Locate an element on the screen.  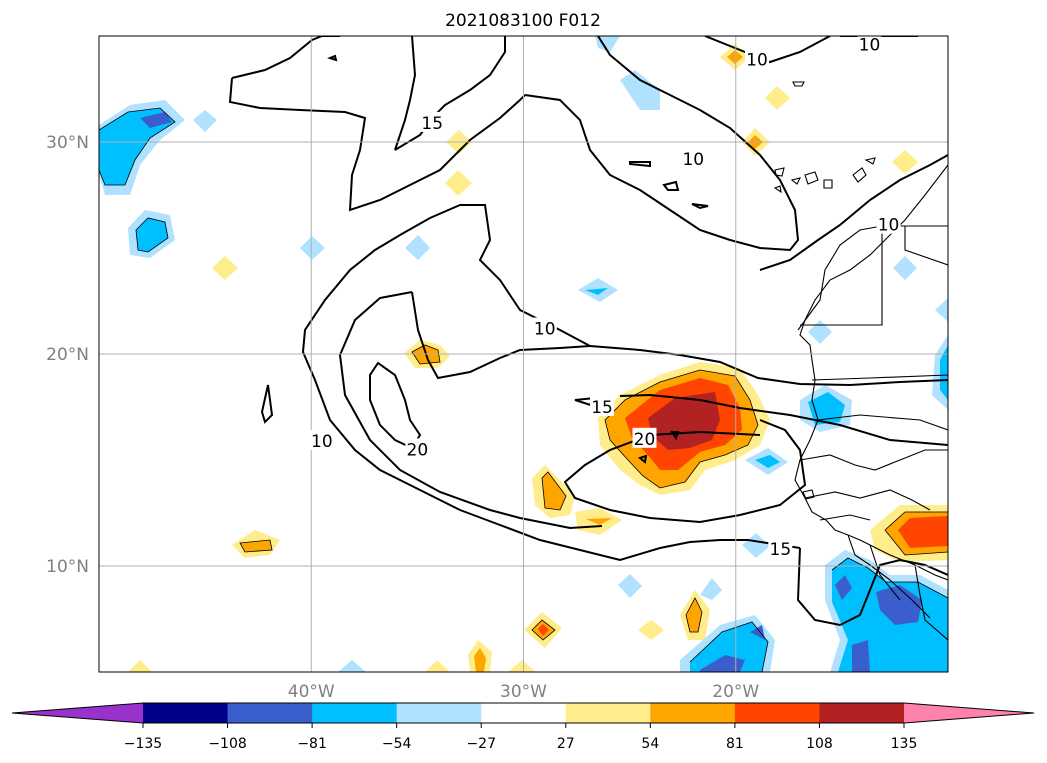
colorbar-tick-label: −81 is located at coordinates (312, 744).